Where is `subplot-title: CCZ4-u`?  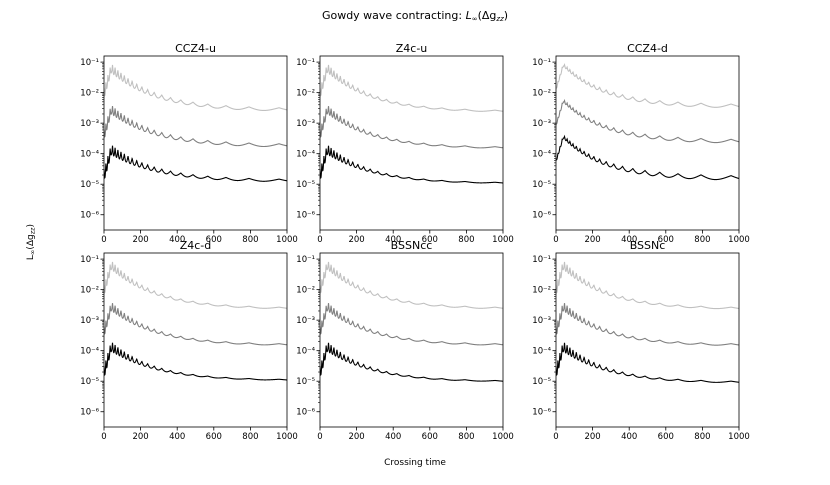
subplot-title: CCZ4-u is located at coordinates (195, 48).